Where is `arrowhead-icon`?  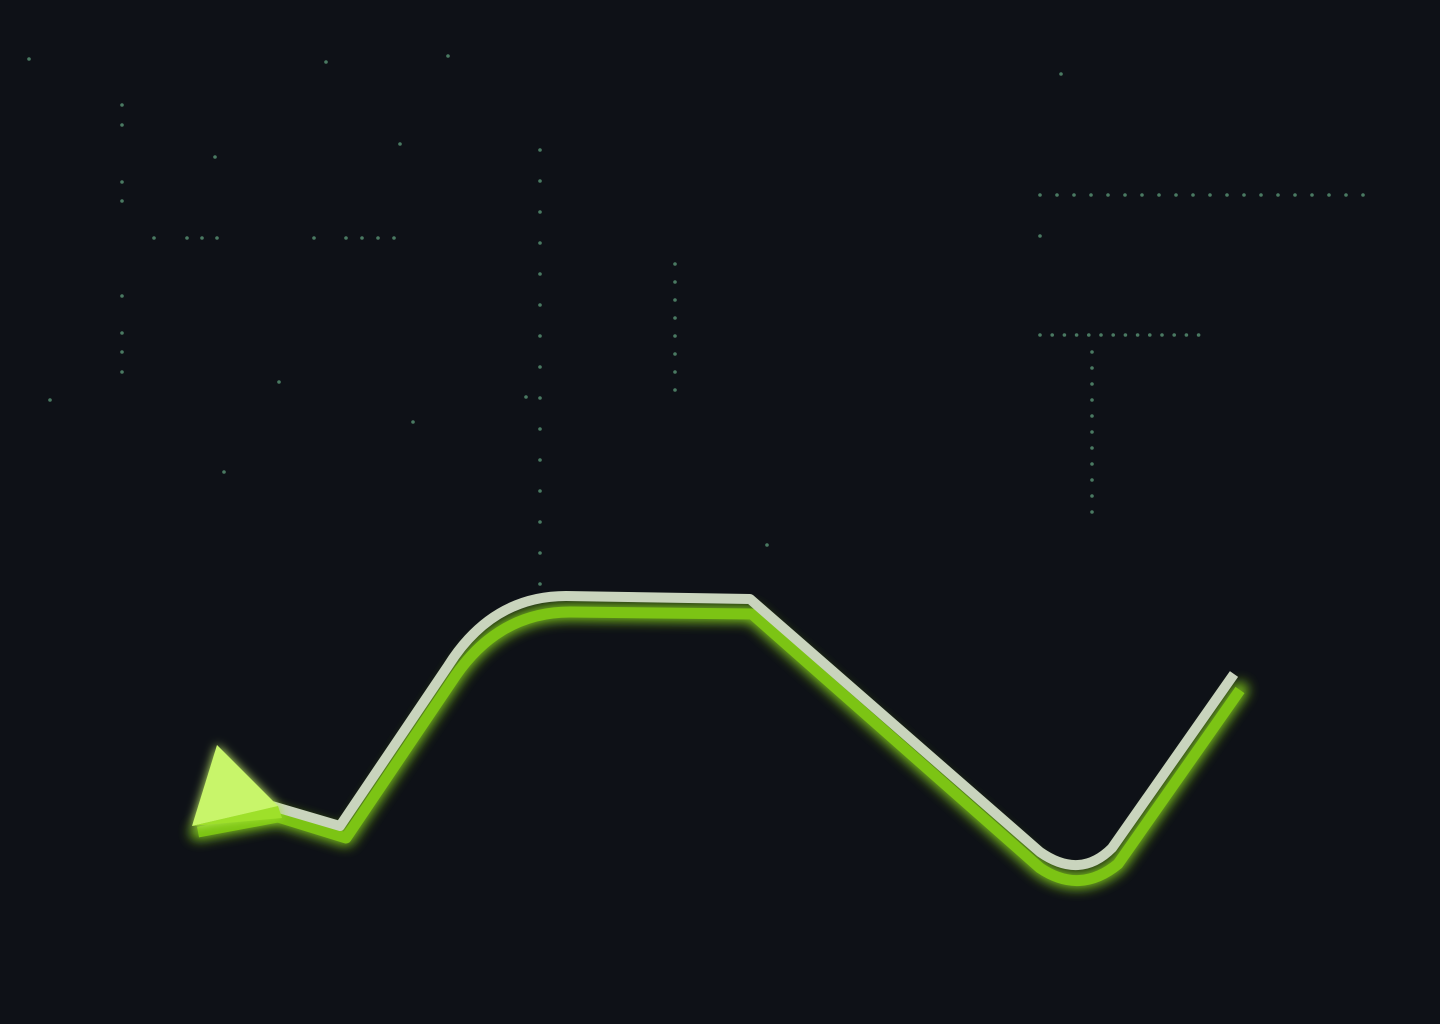
arrowhead-icon is located at coordinates (237, 785).